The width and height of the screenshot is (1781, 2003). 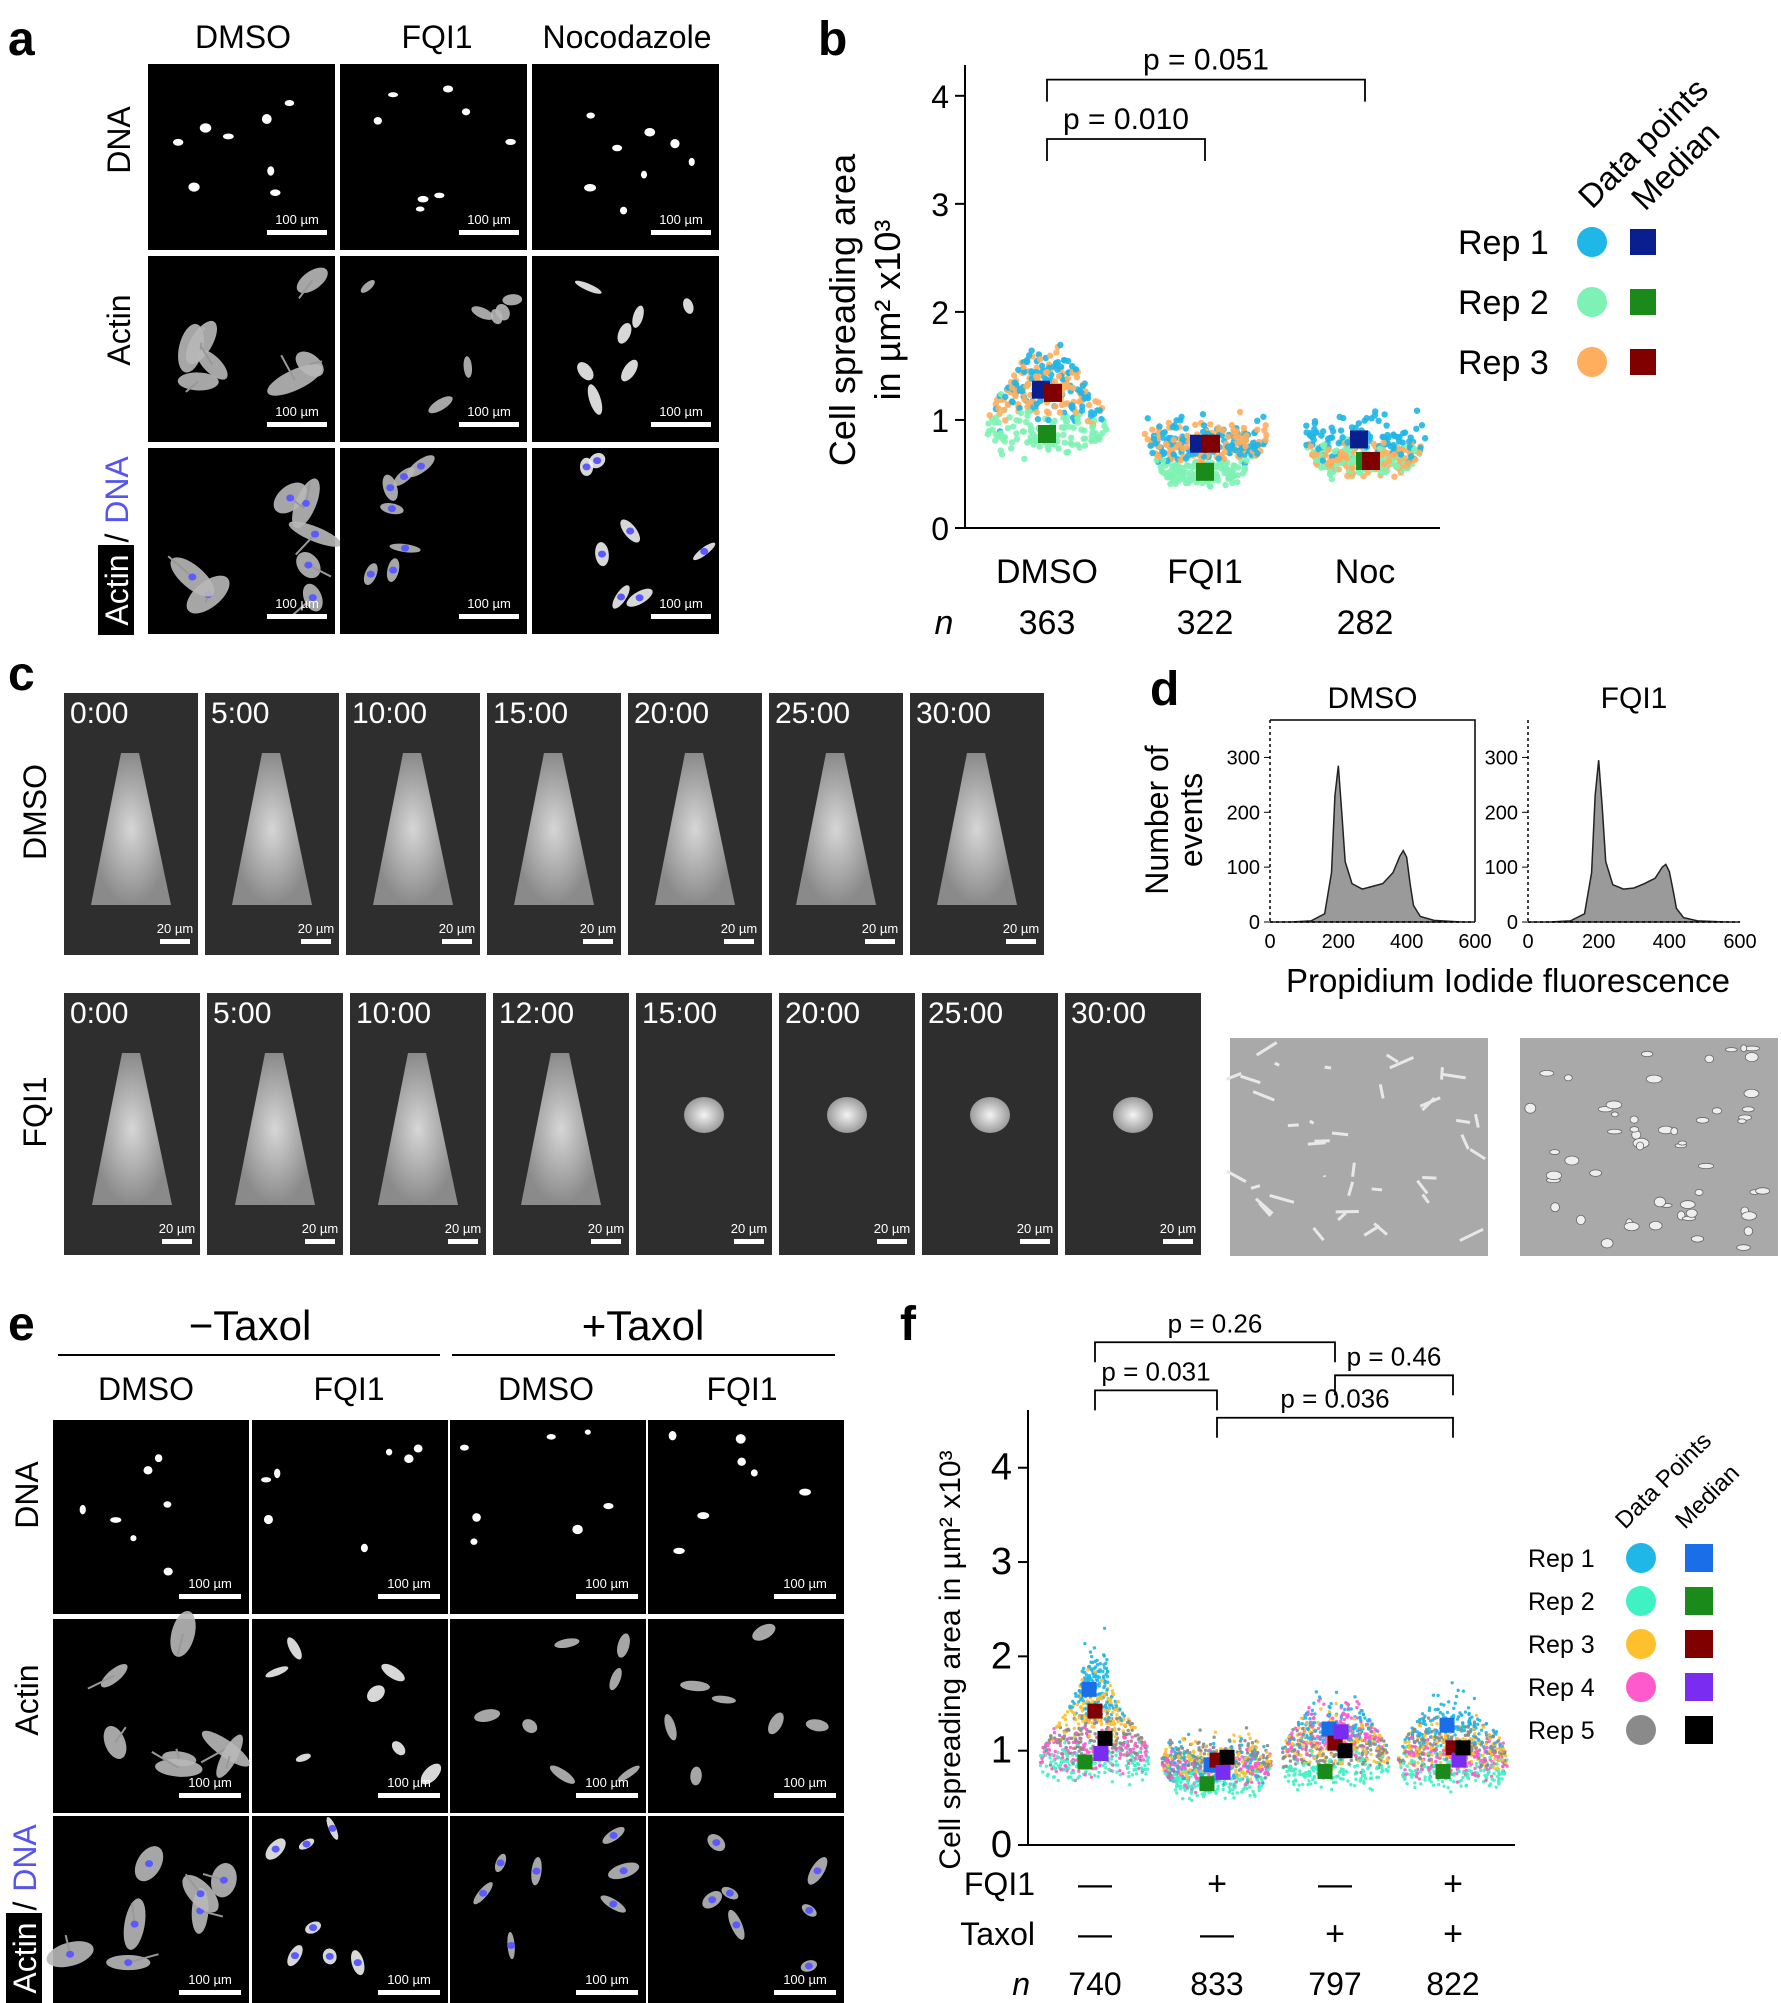 I want to click on comparison-bracket, so click(x=1215, y=1352).